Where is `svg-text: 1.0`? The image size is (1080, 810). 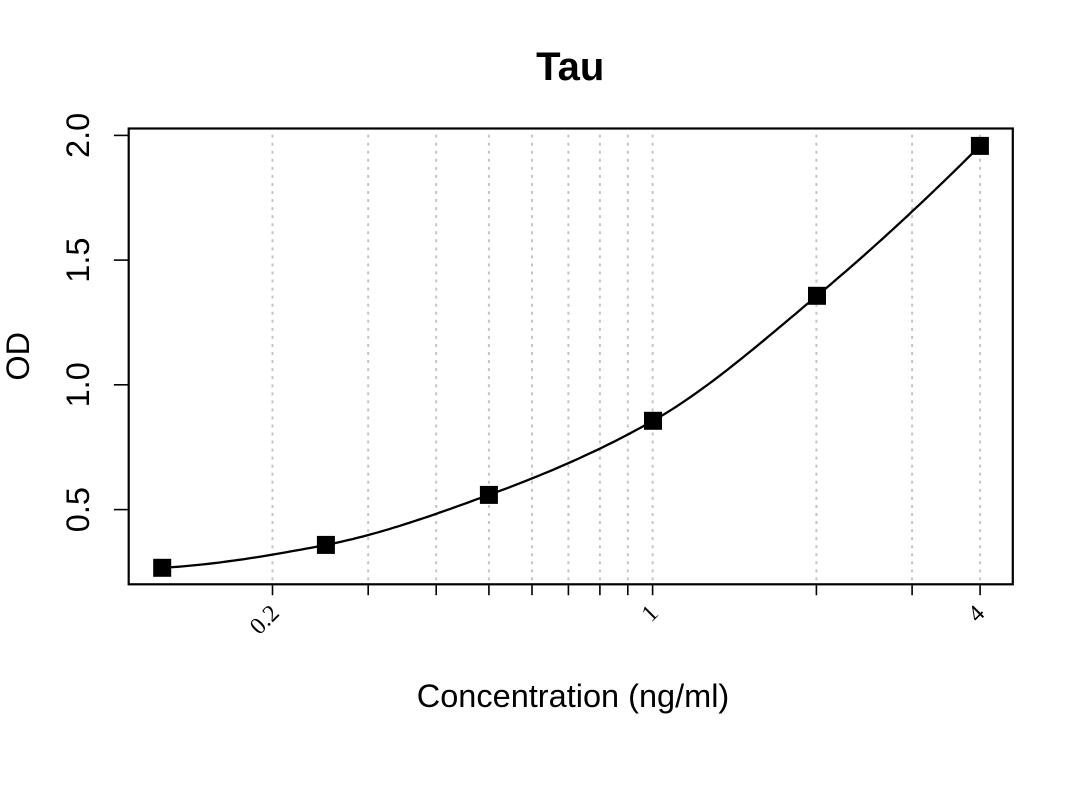 svg-text: 1.0 is located at coordinates (78, 384).